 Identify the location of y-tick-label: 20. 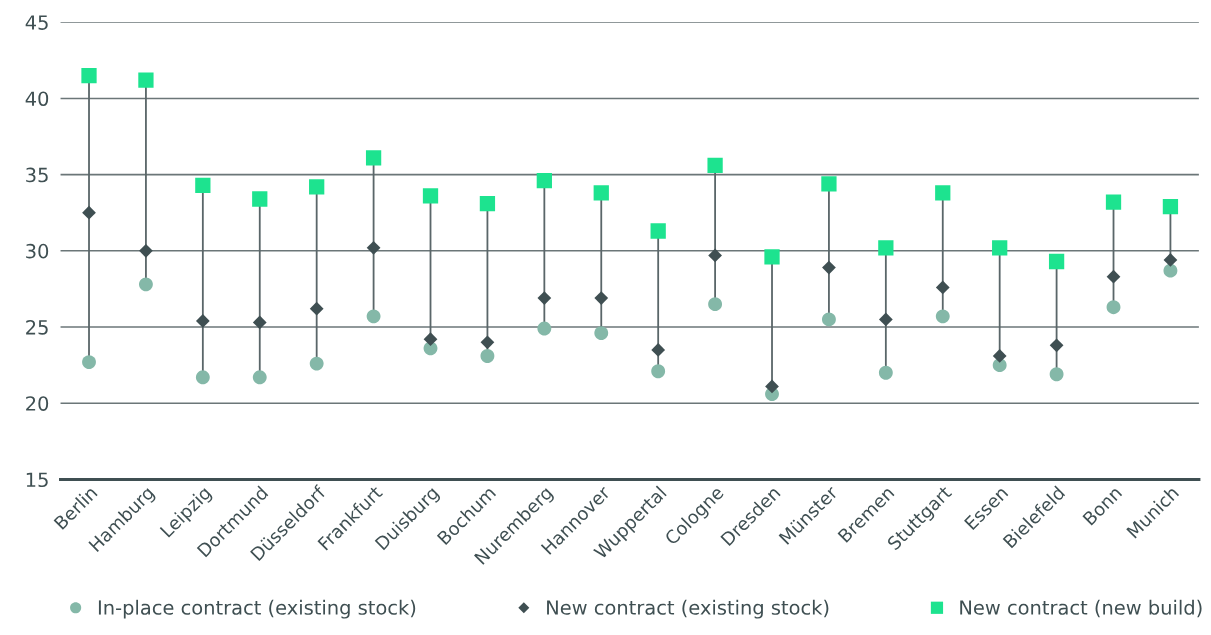
(37, 403).